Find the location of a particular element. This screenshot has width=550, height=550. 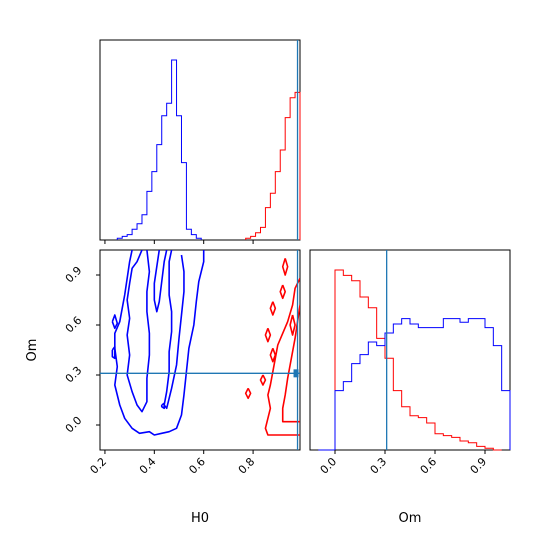

om-histogram-series-series_b is located at coordinates (418, 360).